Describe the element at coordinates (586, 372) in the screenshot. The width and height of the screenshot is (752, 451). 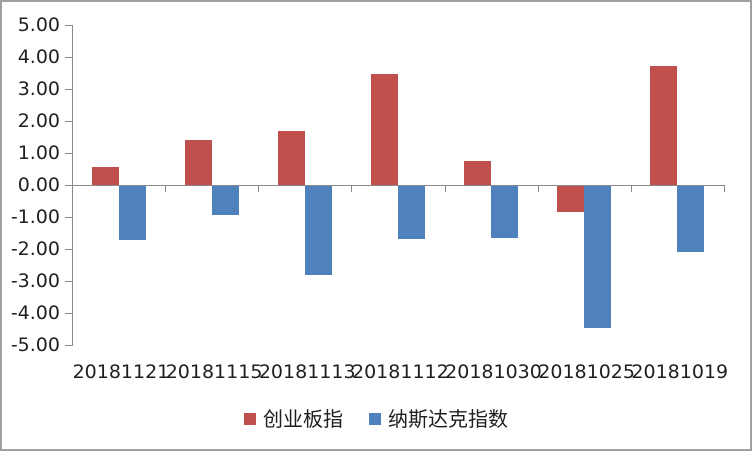
I see `x-axis-category-label: 20181025` at that location.